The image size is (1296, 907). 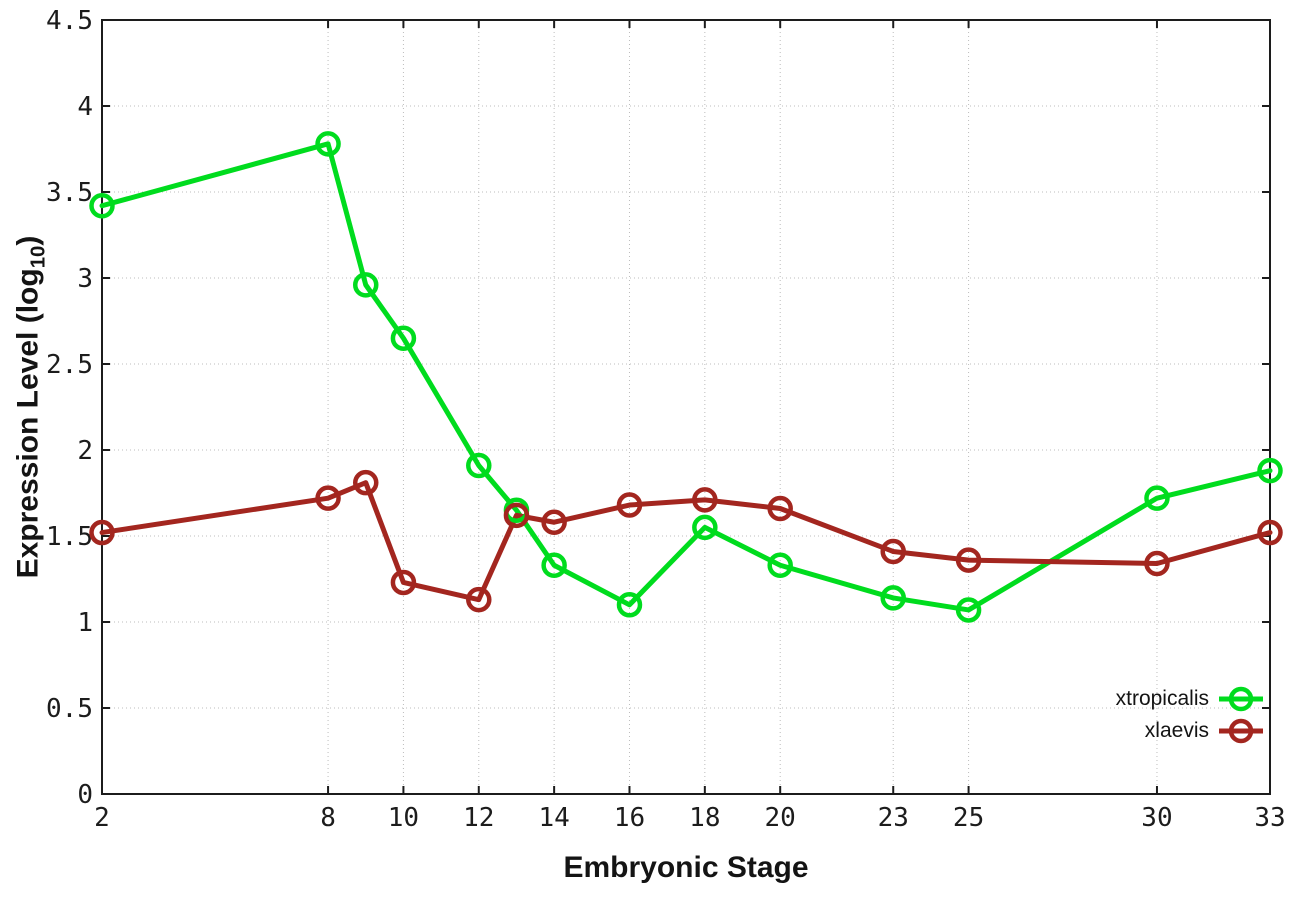 What do you see at coordinates (780, 818) in the screenshot?
I see `x-tick-label: 20` at bounding box center [780, 818].